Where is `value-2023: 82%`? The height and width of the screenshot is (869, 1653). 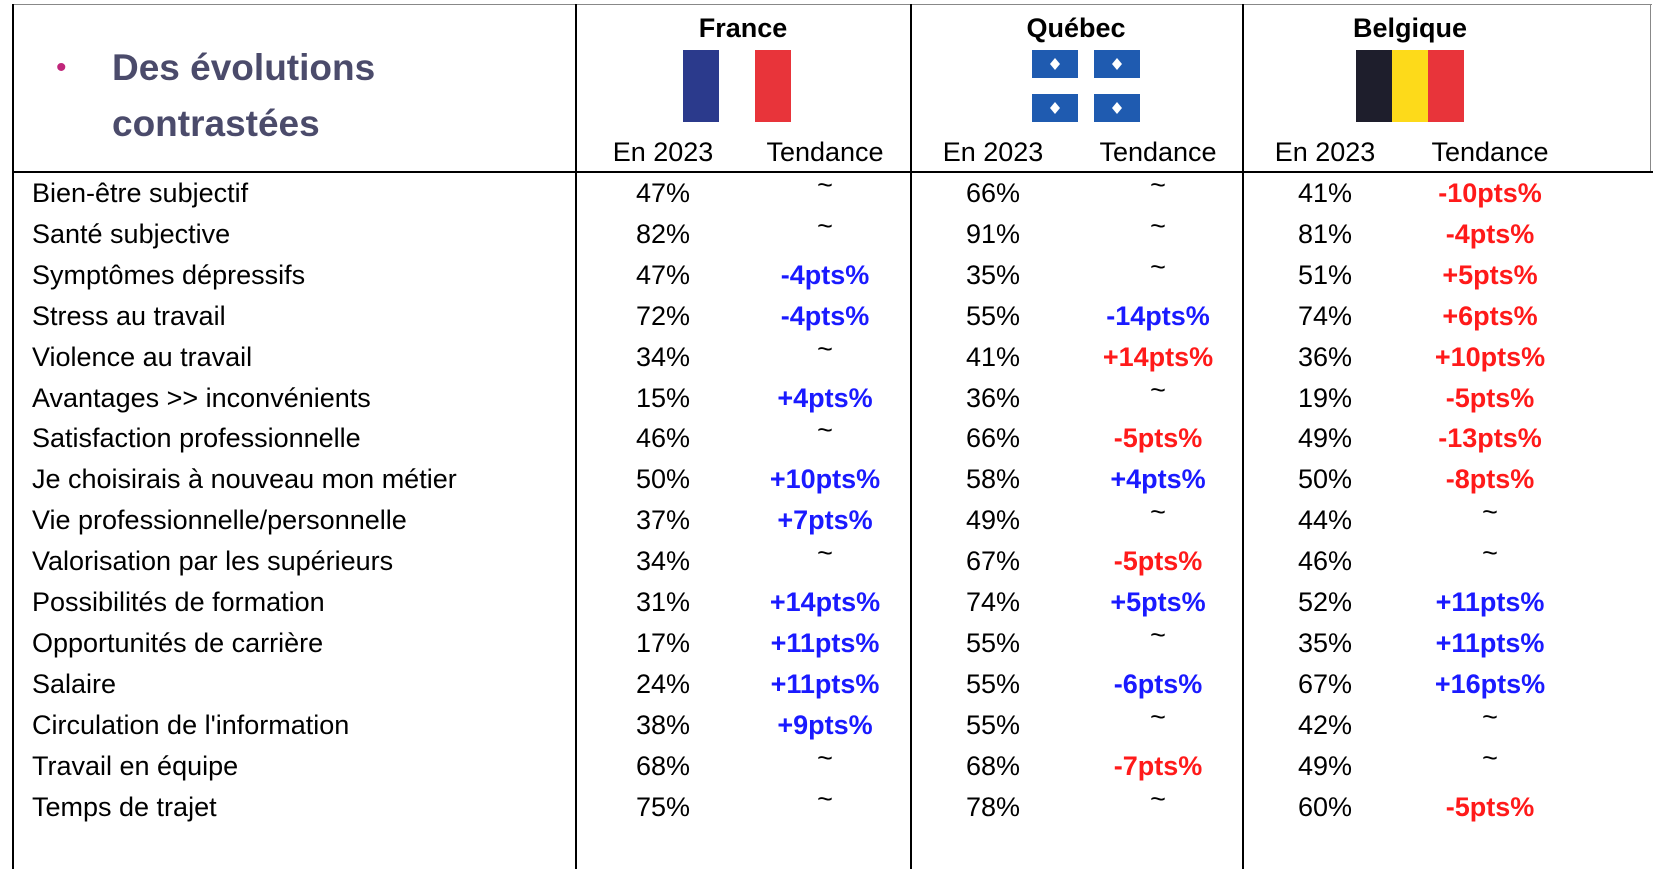
value-2023: 82% is located at coordinates (663, 233).